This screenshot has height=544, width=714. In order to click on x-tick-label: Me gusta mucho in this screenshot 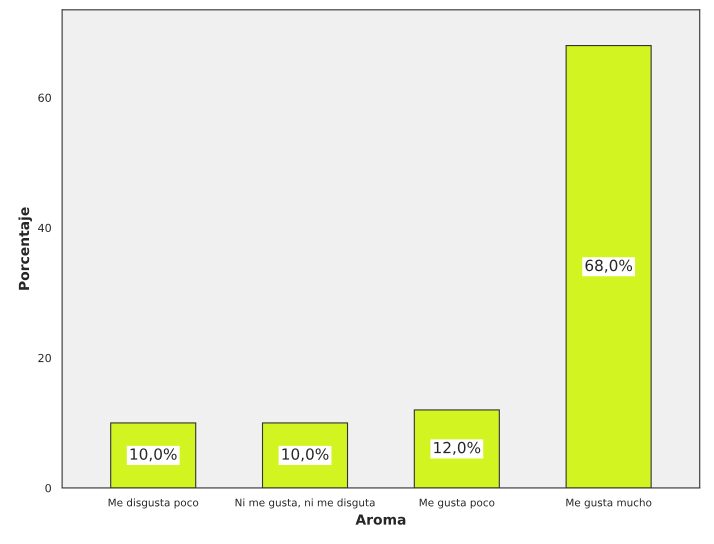, I will do `click(609, 503)`.